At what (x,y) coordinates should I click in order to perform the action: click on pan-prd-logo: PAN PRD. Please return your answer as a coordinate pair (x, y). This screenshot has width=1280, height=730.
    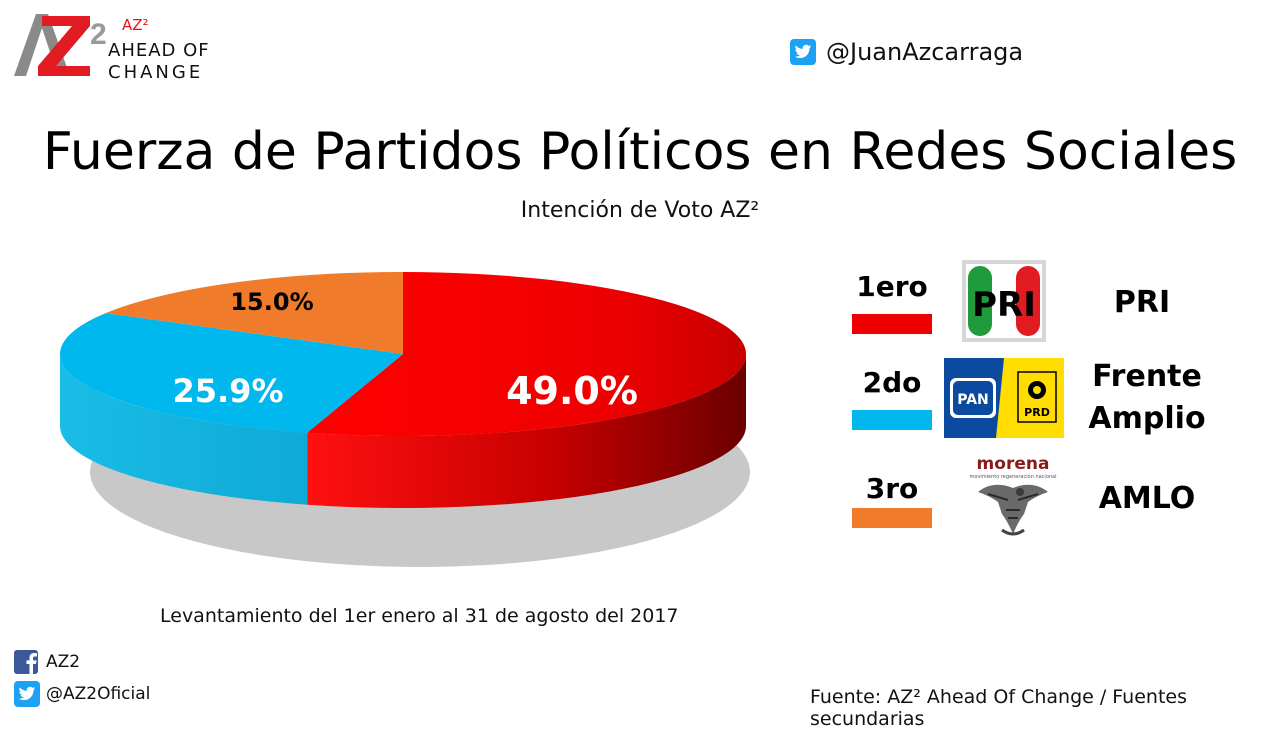
    Looking at the image, I should click on (1004, 400).